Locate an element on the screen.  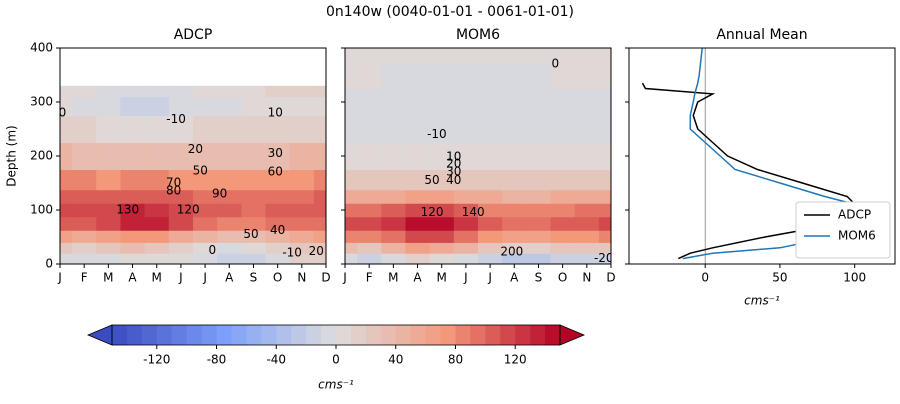
x-tick-label: 0 is located at coordinates (705, 278).